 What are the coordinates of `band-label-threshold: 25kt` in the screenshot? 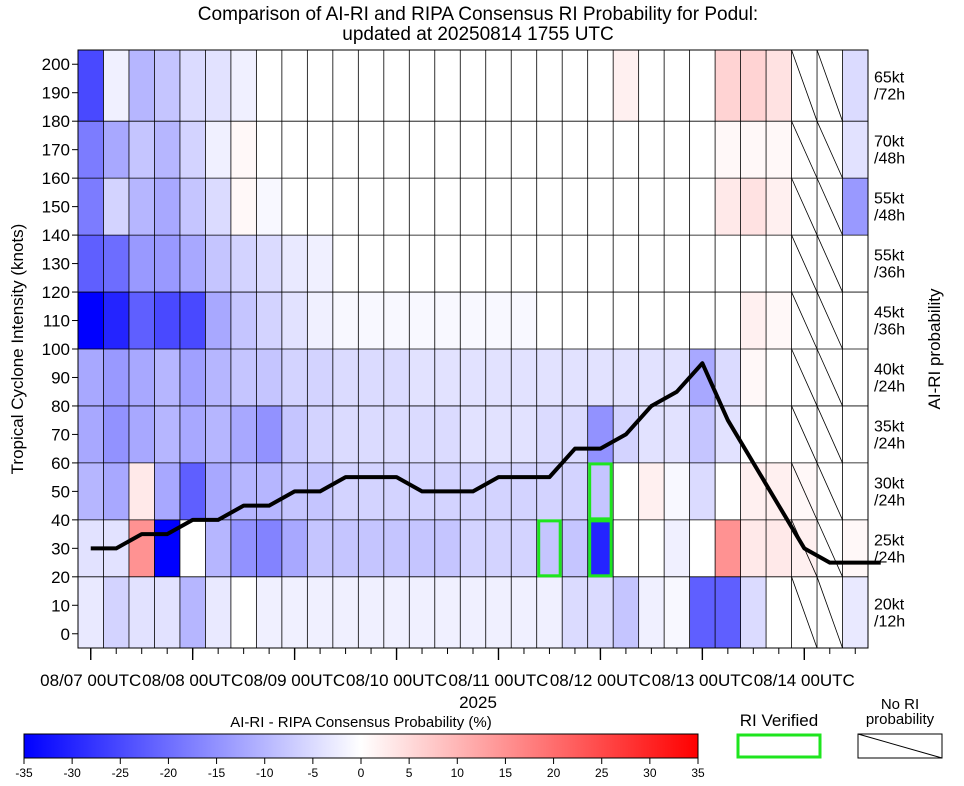 It's located at (889, 540).